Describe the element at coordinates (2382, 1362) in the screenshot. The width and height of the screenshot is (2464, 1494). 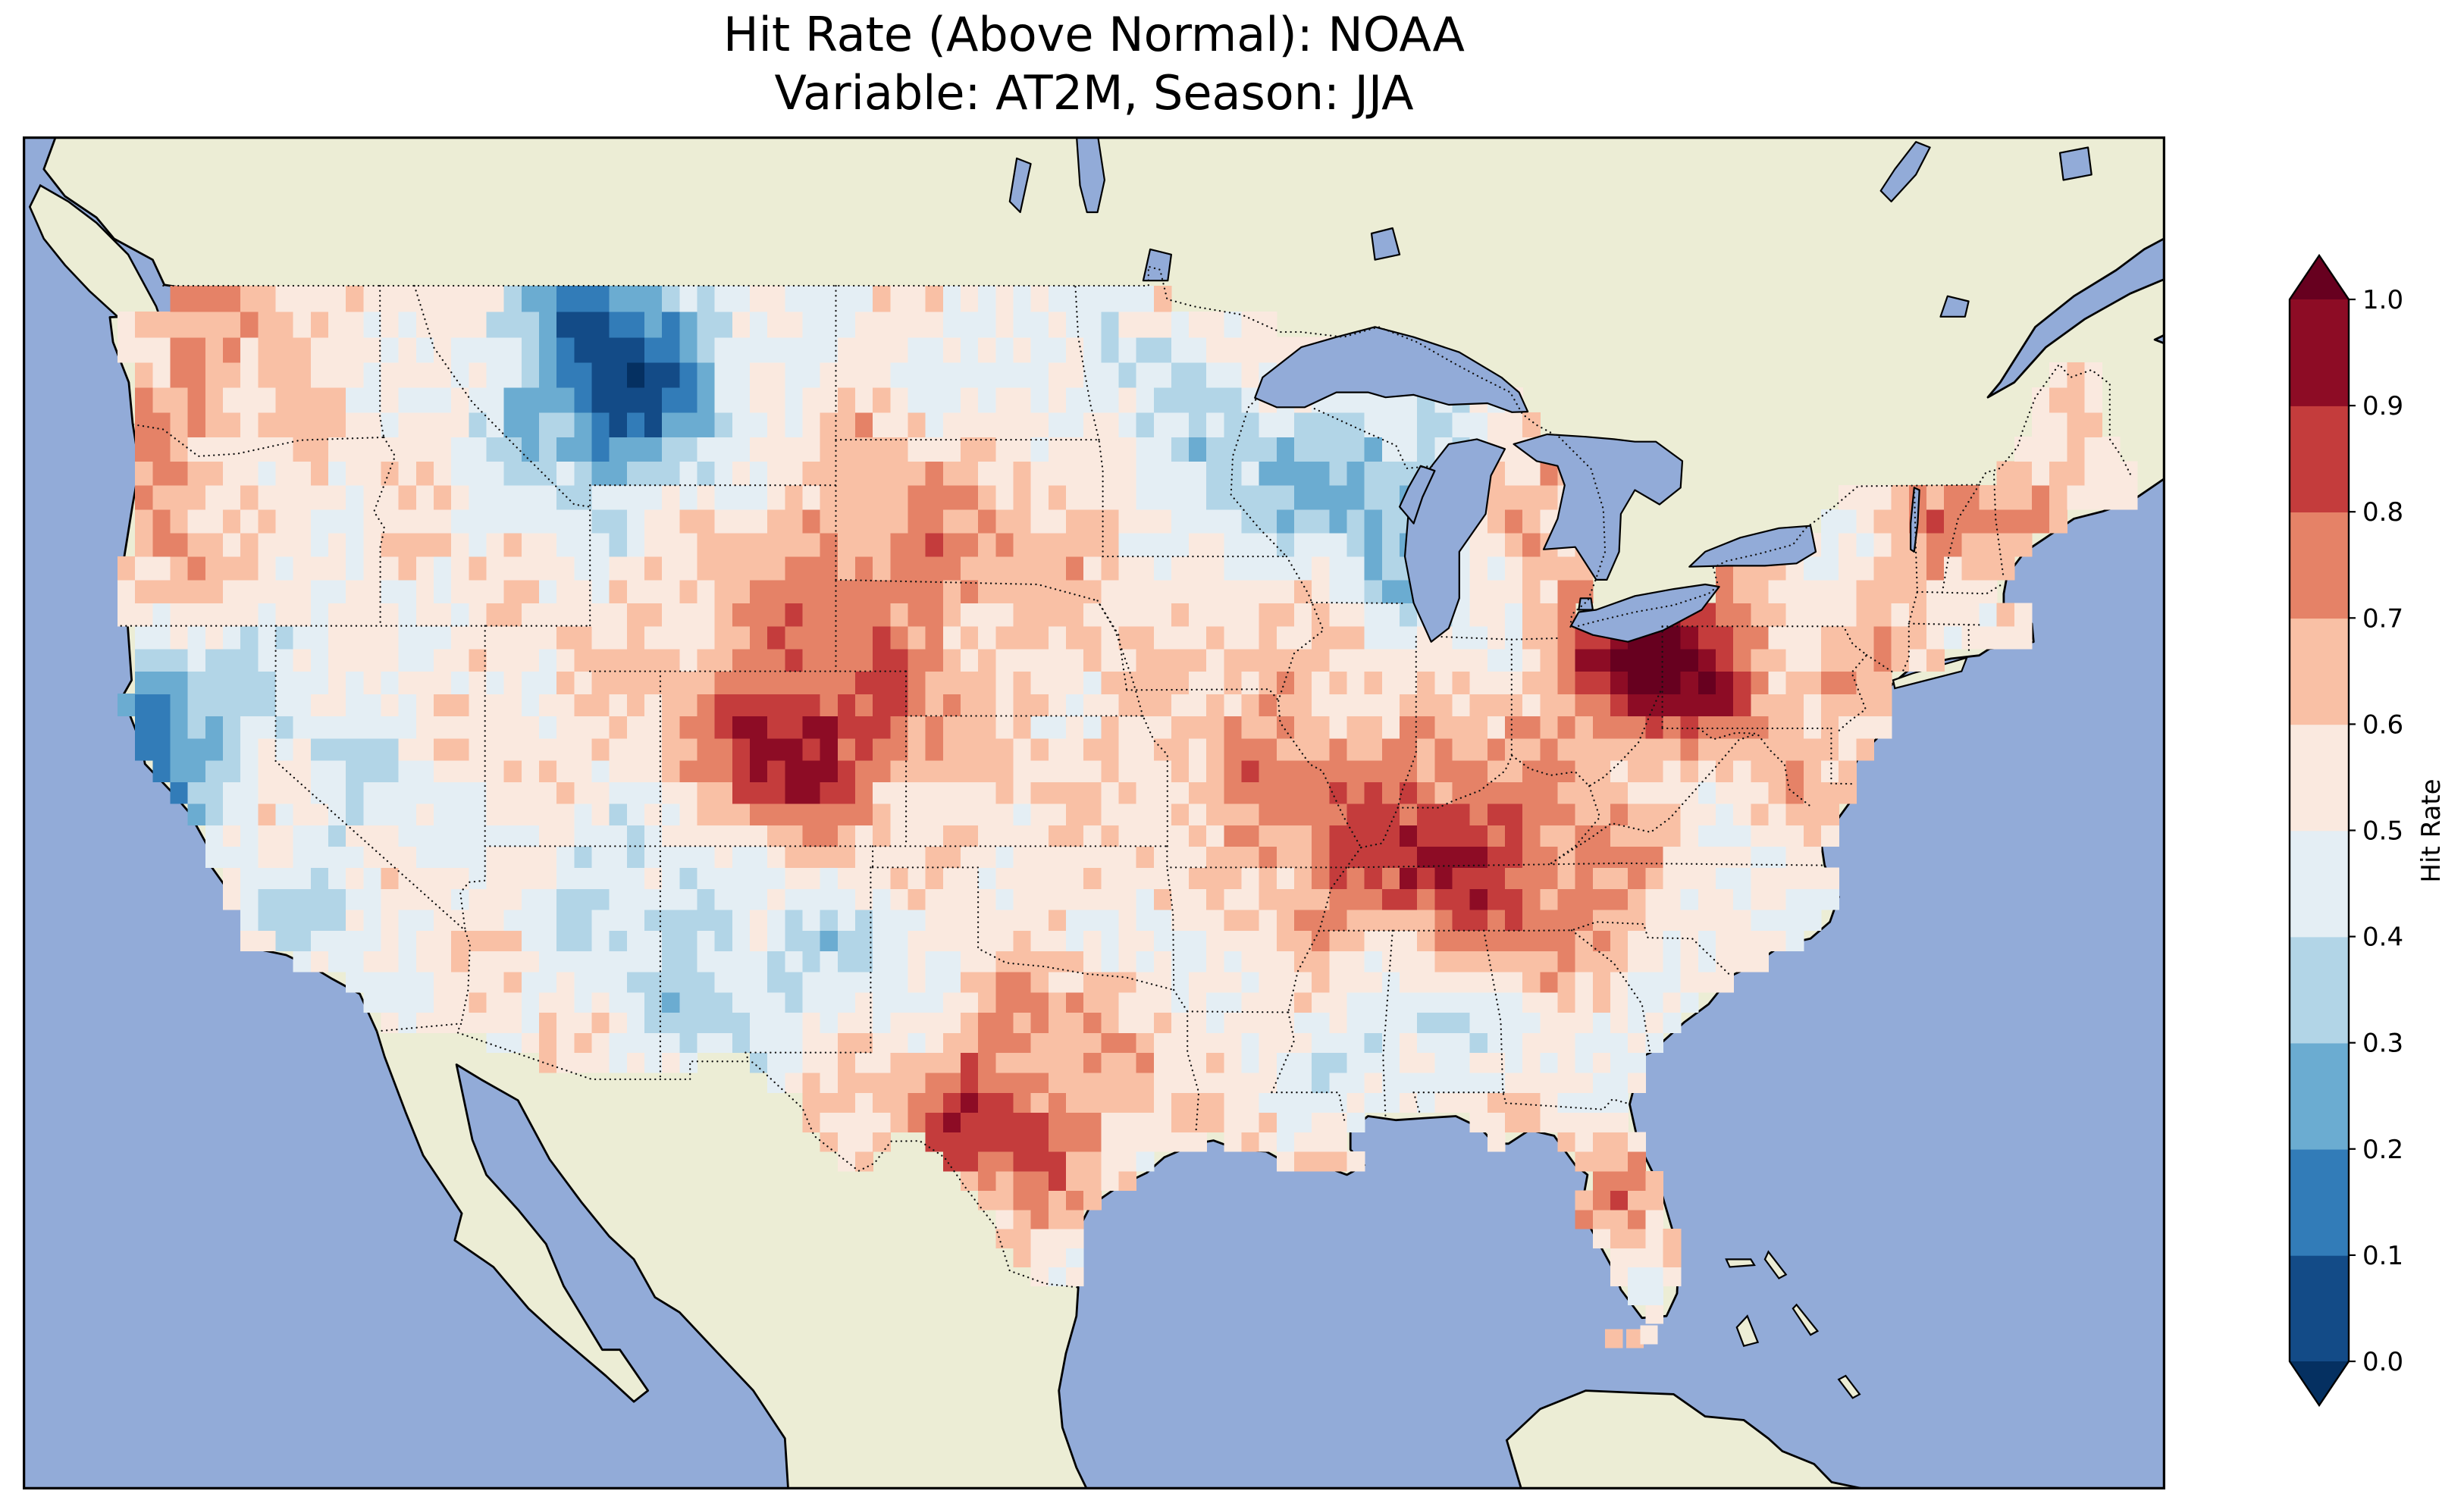
I see `colorbar-tick-label: 0.0` at that location.